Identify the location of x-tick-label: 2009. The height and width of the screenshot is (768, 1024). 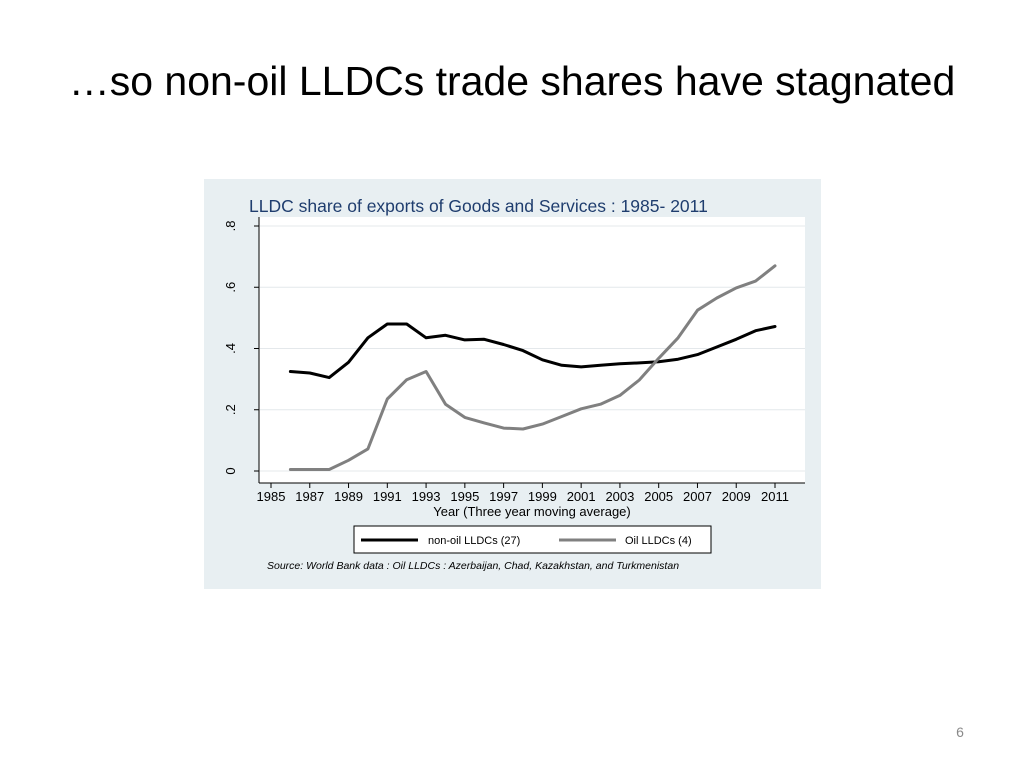
(736, 496).